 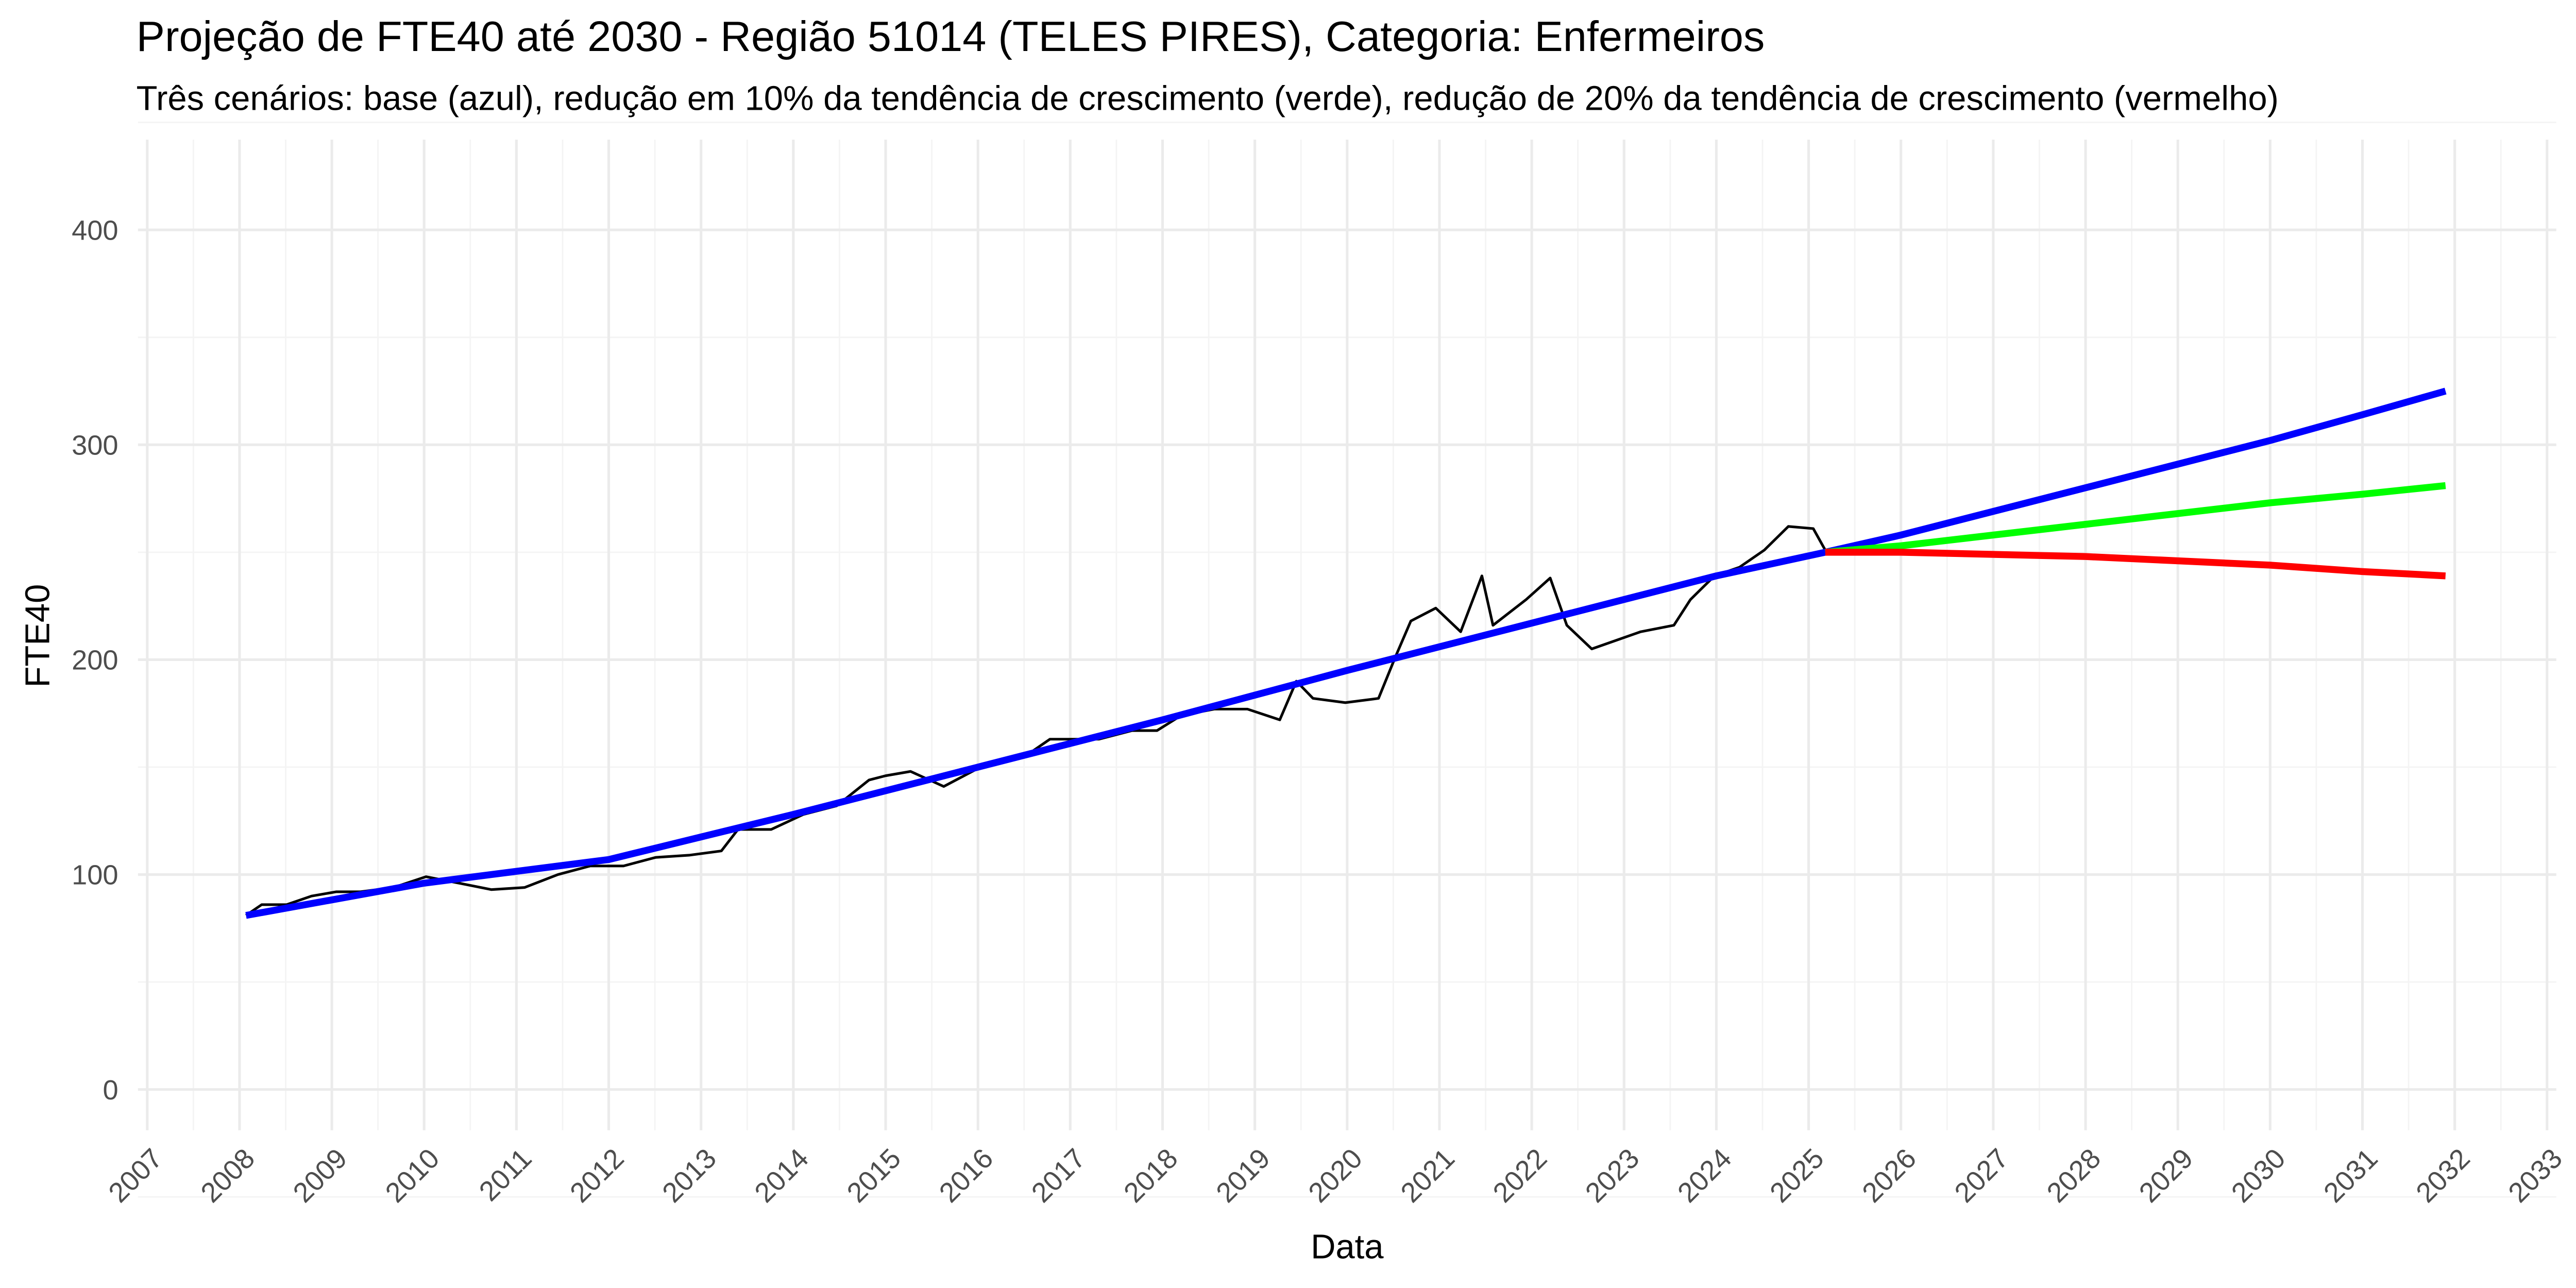 What do you see at coordinates (1981, 1176) in the screenshot?
I see `x-tick-label: 2027` at bounding box center [1981, 1176].